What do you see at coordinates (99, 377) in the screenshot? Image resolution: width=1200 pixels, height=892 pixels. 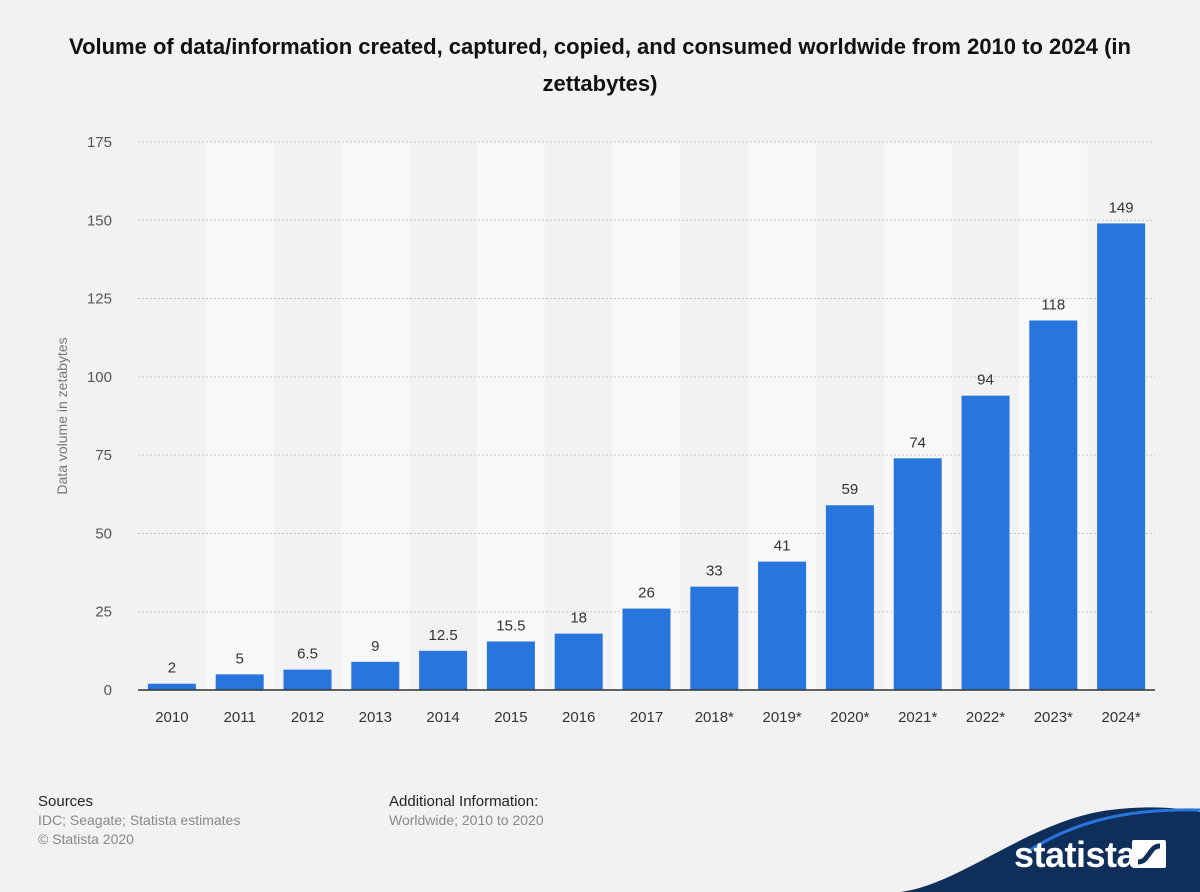 I see `y-tick-label: 100` at bounding box center [99, 377].